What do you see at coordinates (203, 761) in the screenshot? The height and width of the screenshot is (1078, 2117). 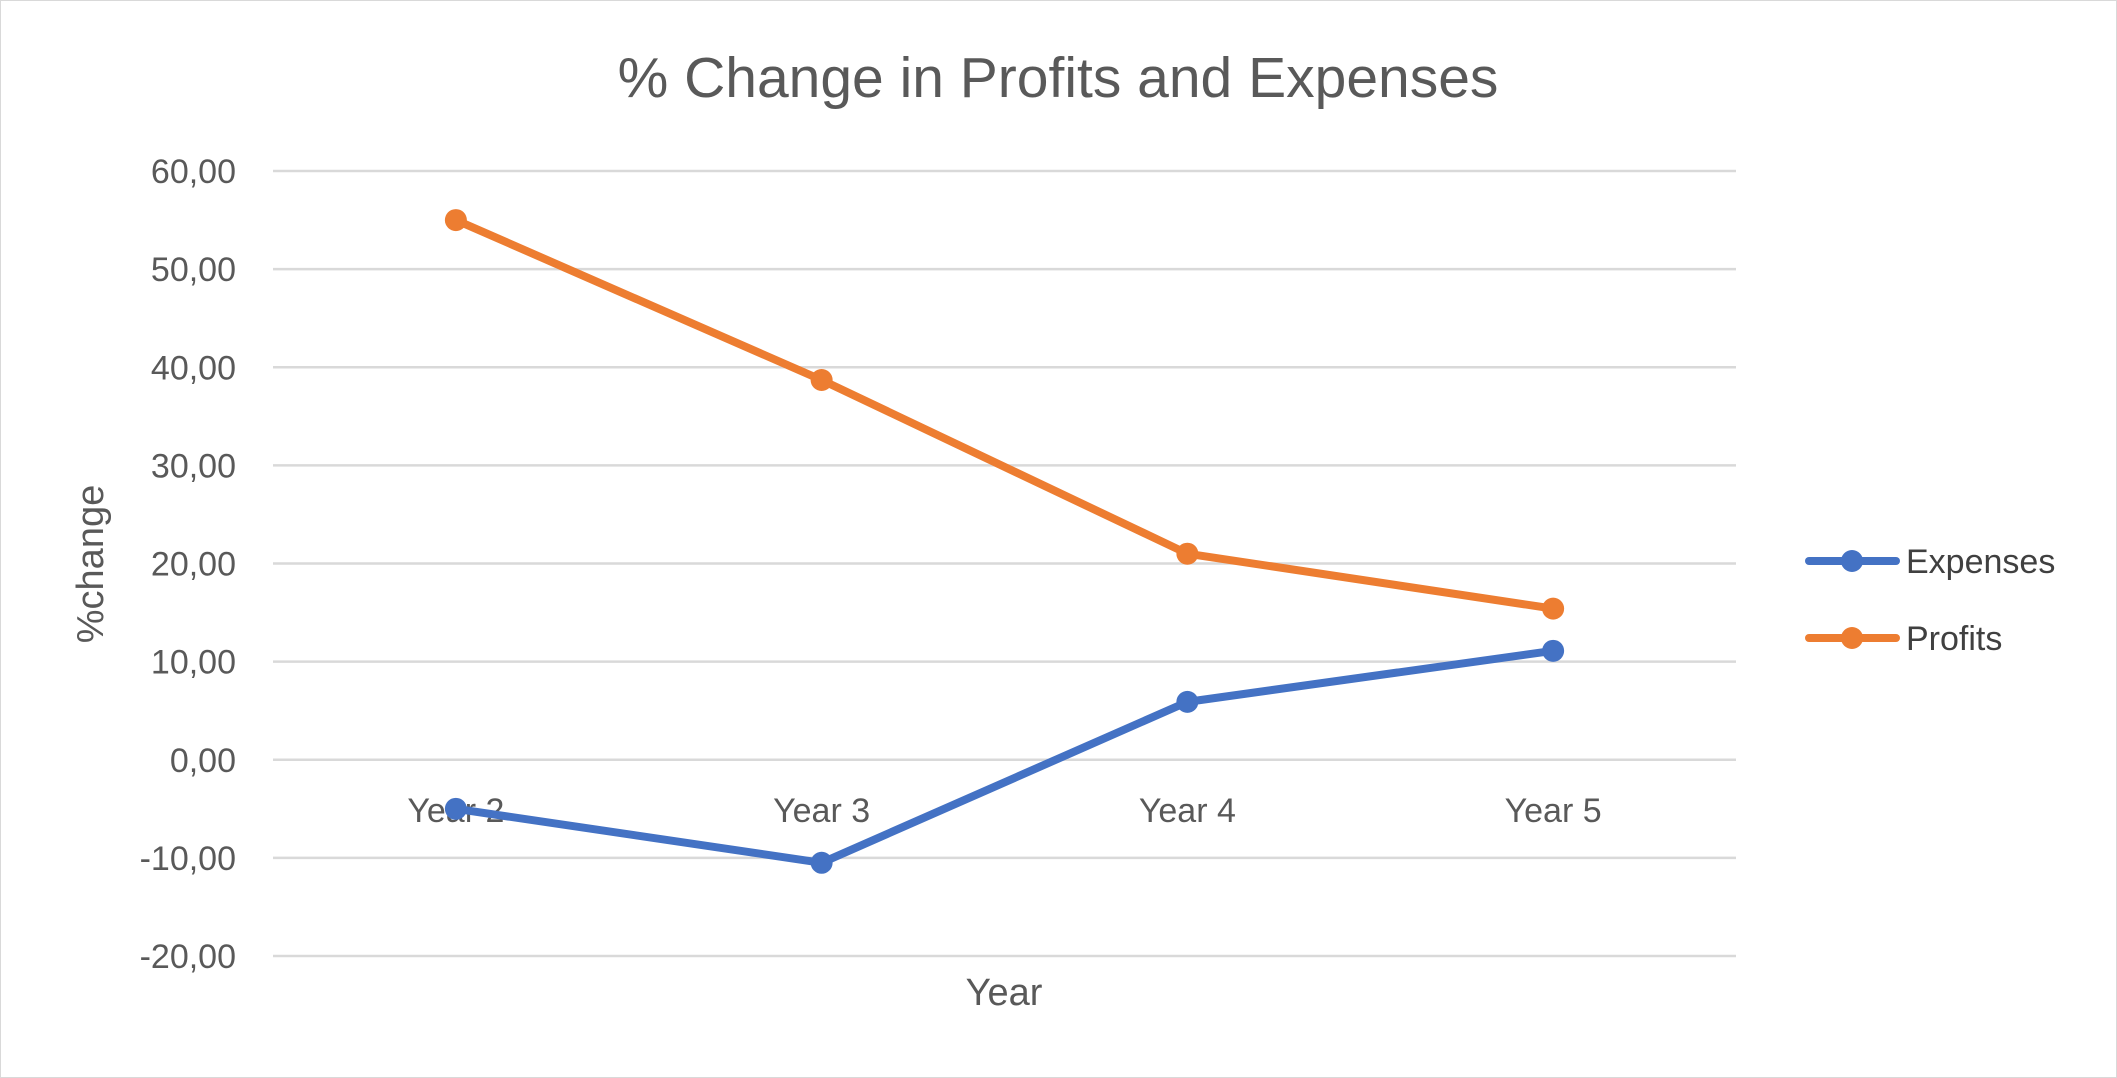 I see `y-tick-label: 0,00` at bounding box center [203, 761].